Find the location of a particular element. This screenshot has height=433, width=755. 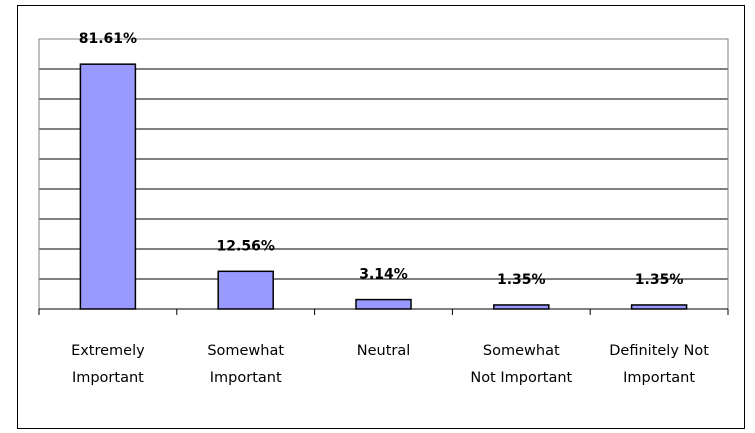

data-label: 81.61% is located at coordinates (108, 39).